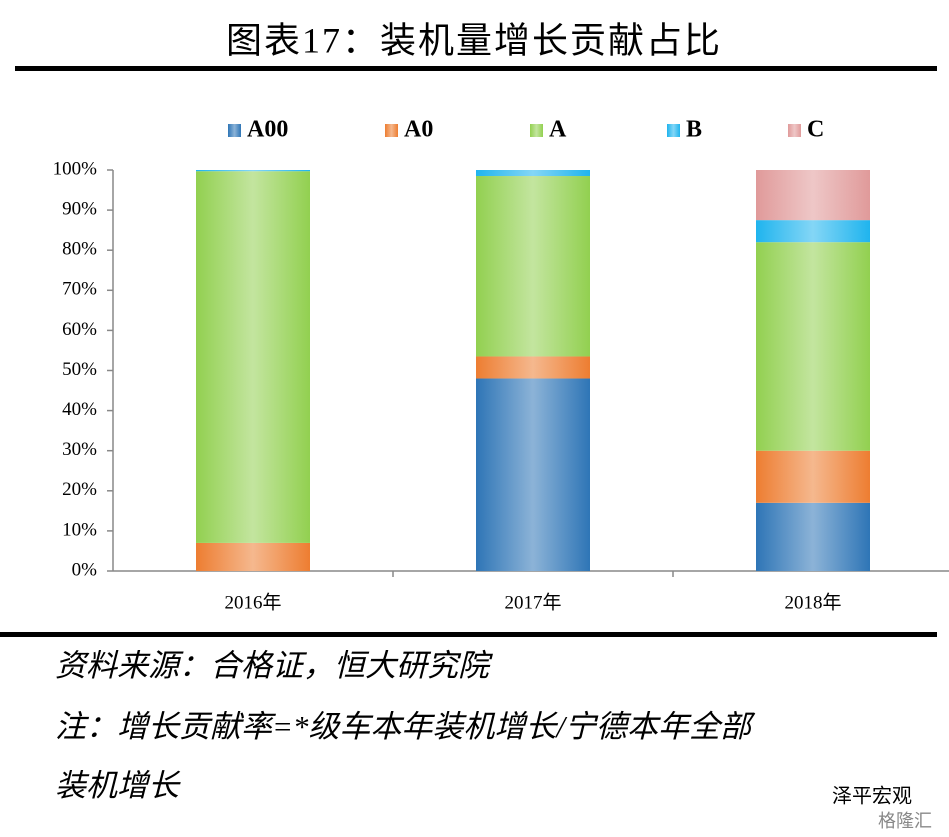 The height and width of the screenshot is (837, 949). What do you see at coordinates (85, 569) in the screenshot?
I see `y-tick-label: 0%` at bounding box center [85, 569].